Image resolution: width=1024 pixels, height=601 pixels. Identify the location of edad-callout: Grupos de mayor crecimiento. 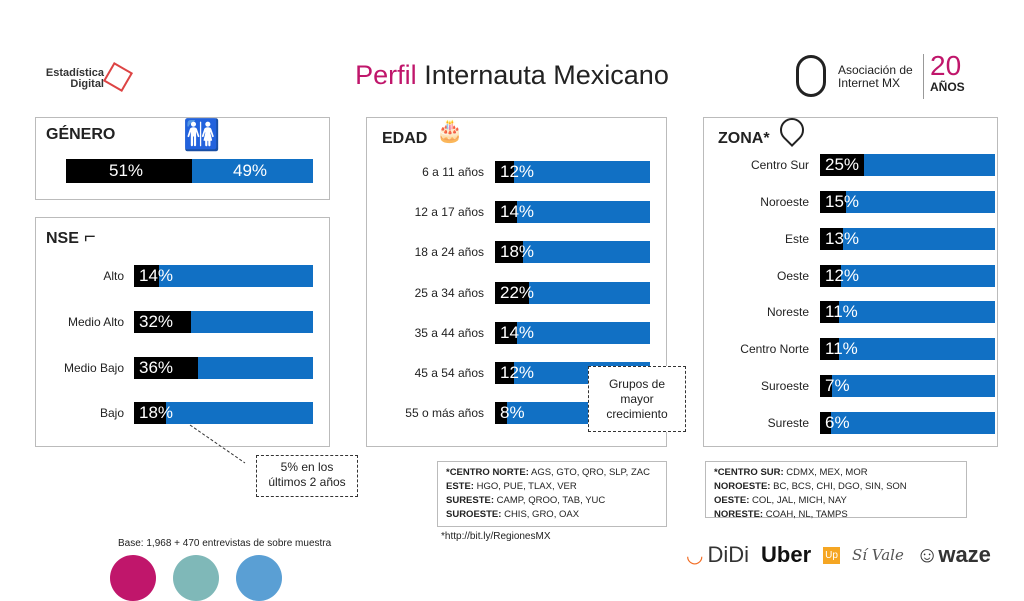
(637, 399).